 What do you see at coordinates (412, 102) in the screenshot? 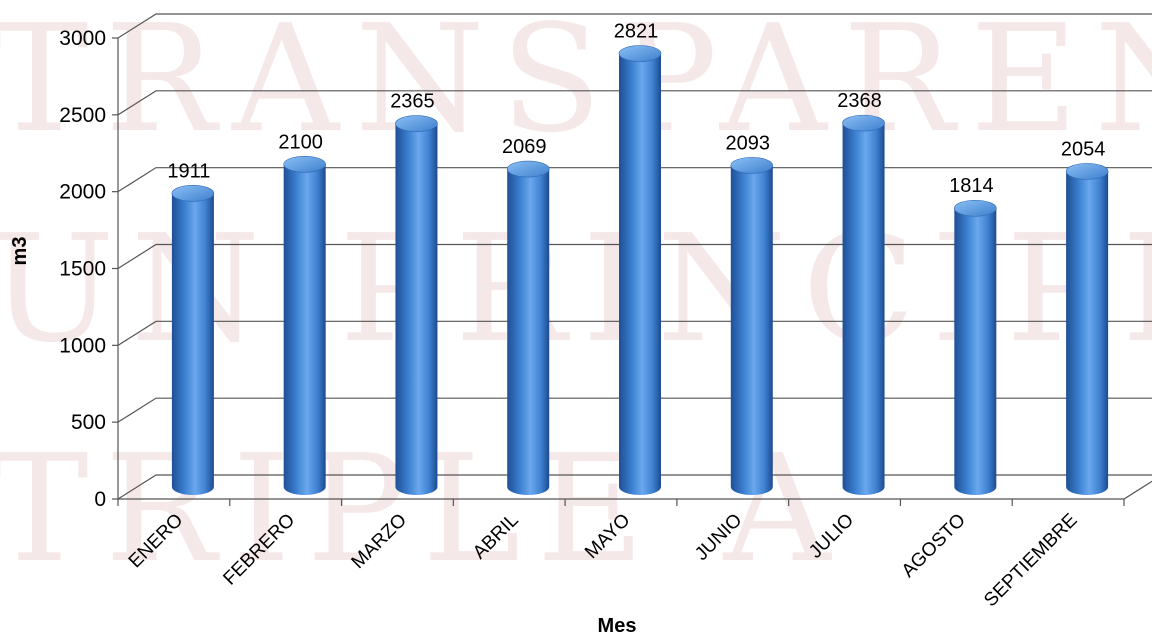
I see `data-label: 2365` at bounding box center [412, 102].